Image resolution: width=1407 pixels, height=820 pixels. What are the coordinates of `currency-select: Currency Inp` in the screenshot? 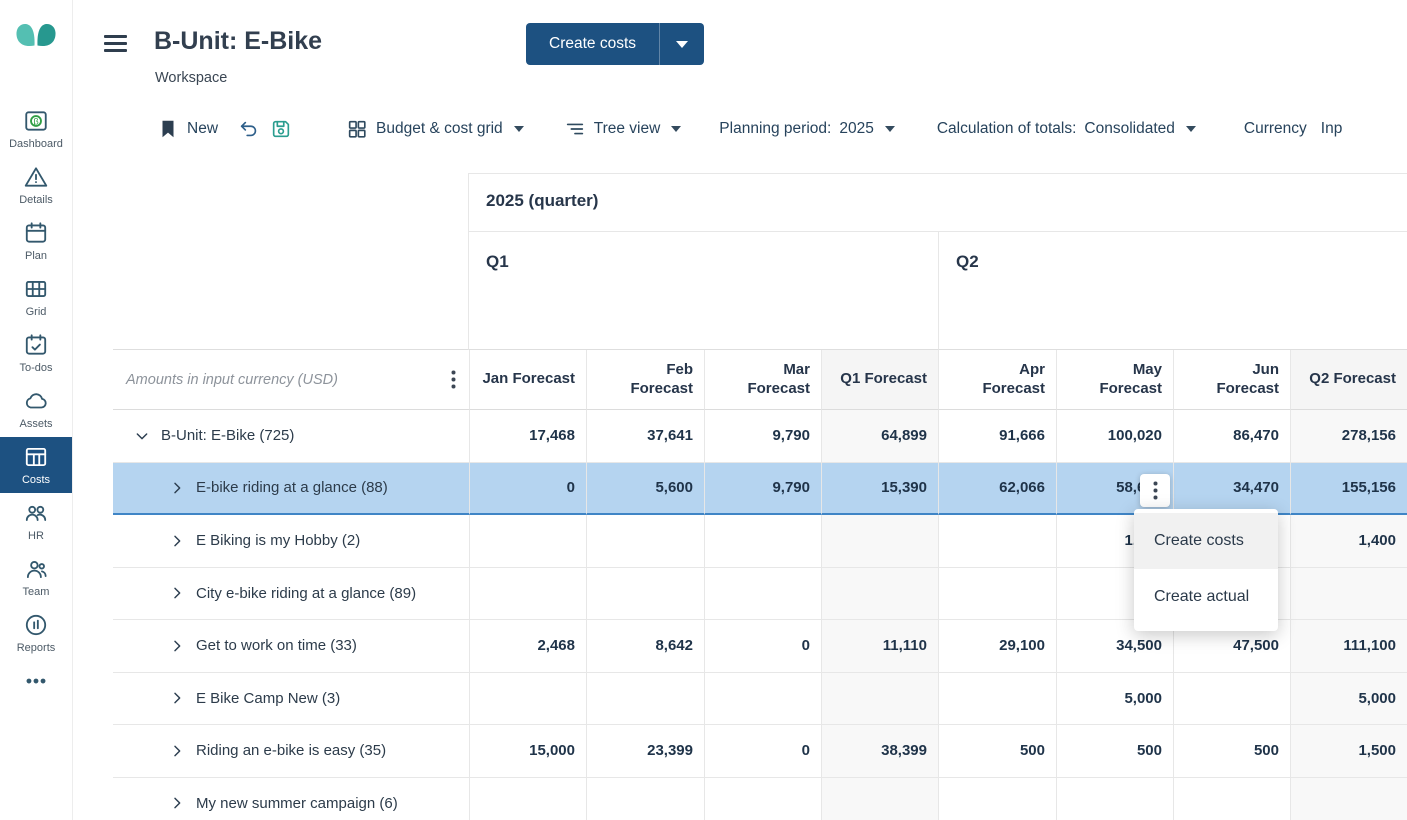 It's located at (1293, 129).